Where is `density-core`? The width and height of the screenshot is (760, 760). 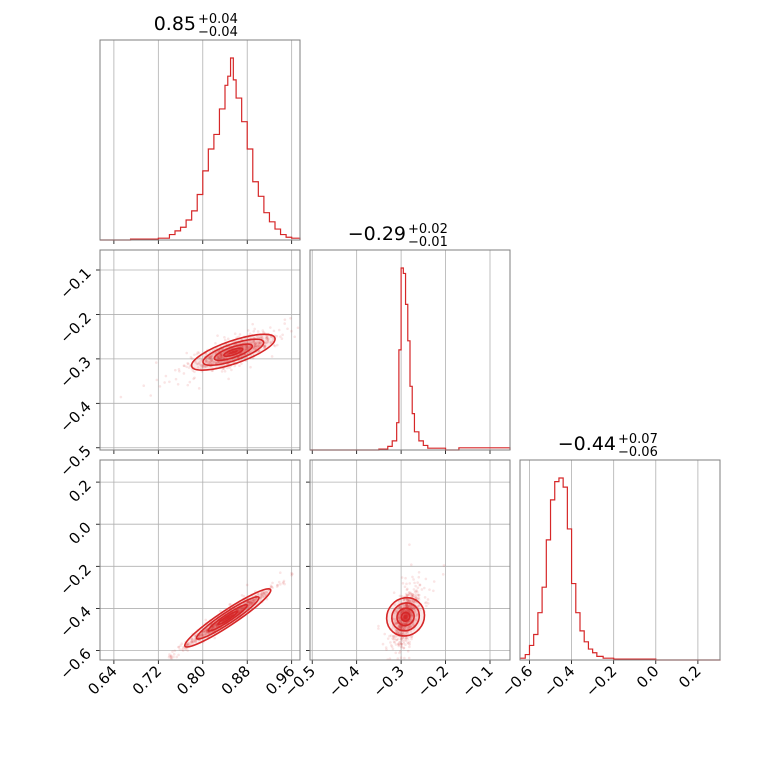 density-core is located at coordinates (405, 617).